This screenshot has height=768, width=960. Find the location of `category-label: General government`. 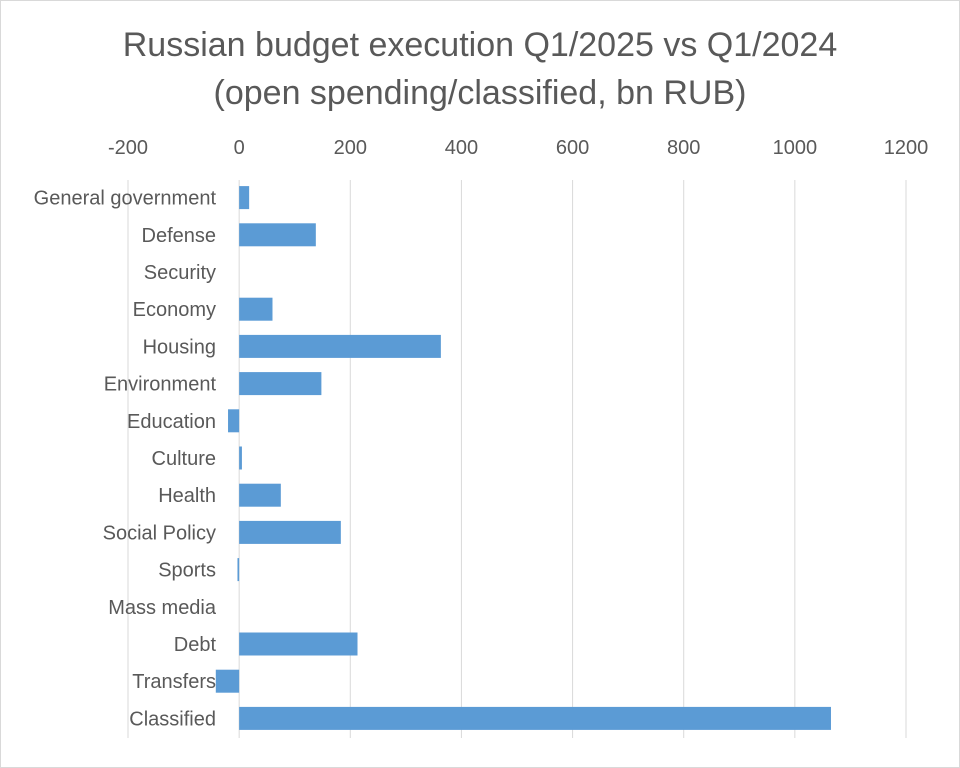

category-label: General government is located at coordinates (125, 199).